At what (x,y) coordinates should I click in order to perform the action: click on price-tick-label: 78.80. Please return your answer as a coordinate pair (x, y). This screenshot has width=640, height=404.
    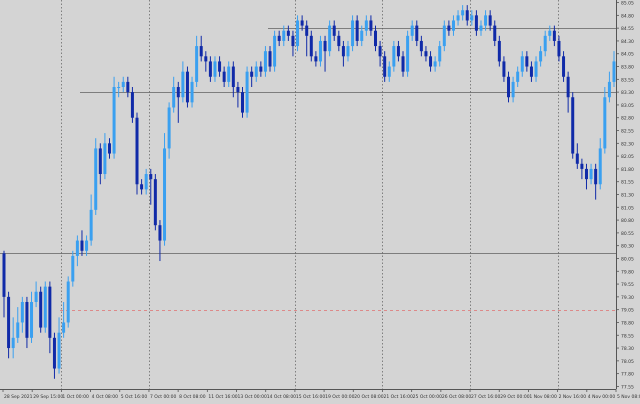
    Looking at the image, I should click on (627, 323).